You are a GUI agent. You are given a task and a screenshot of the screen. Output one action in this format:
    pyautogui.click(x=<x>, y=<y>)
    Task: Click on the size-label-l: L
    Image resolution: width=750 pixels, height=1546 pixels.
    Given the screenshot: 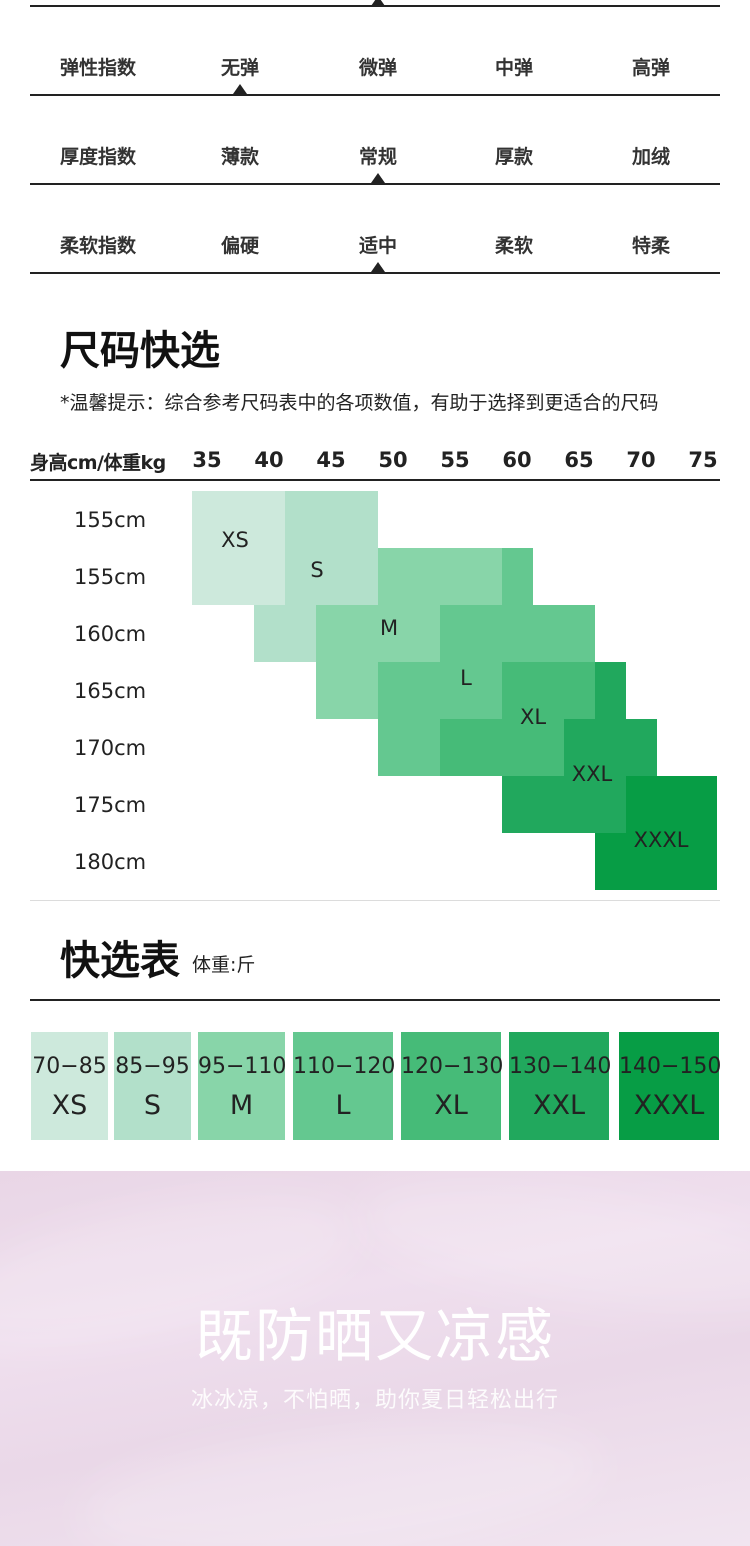 What is the action you would take?
    pyautogui.click(x=466, y=678)
    